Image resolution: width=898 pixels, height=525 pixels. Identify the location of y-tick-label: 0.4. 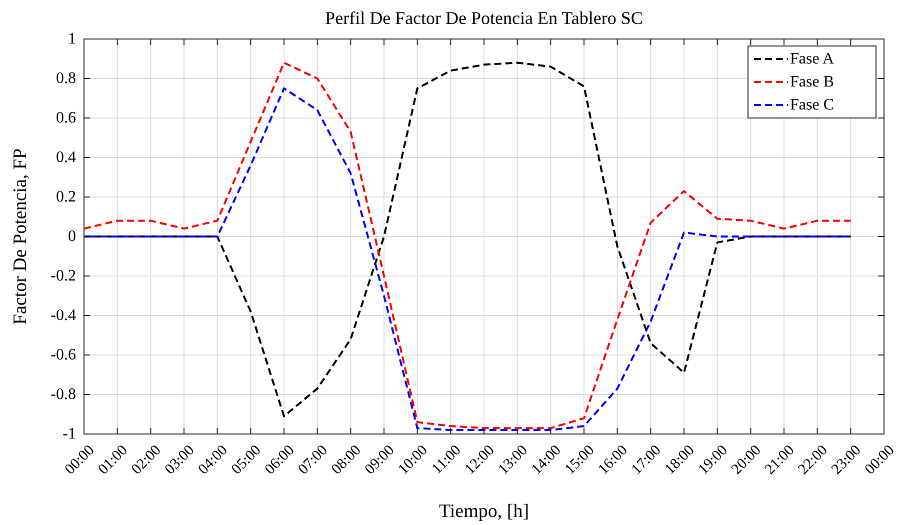
(66, 157).